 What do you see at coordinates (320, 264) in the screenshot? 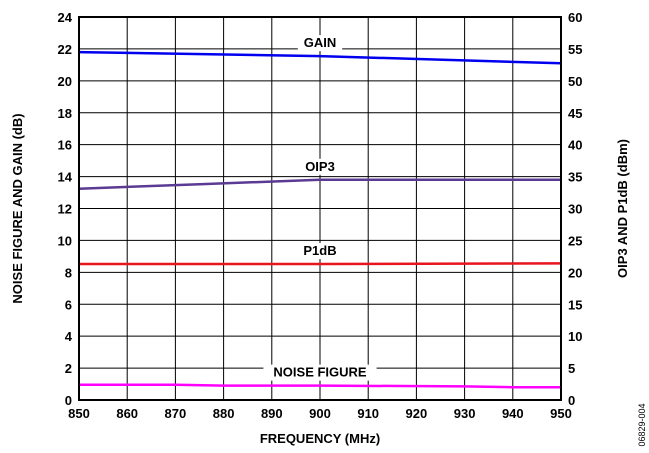
I see `series-line-p1db` at bounding box center [320, 264].